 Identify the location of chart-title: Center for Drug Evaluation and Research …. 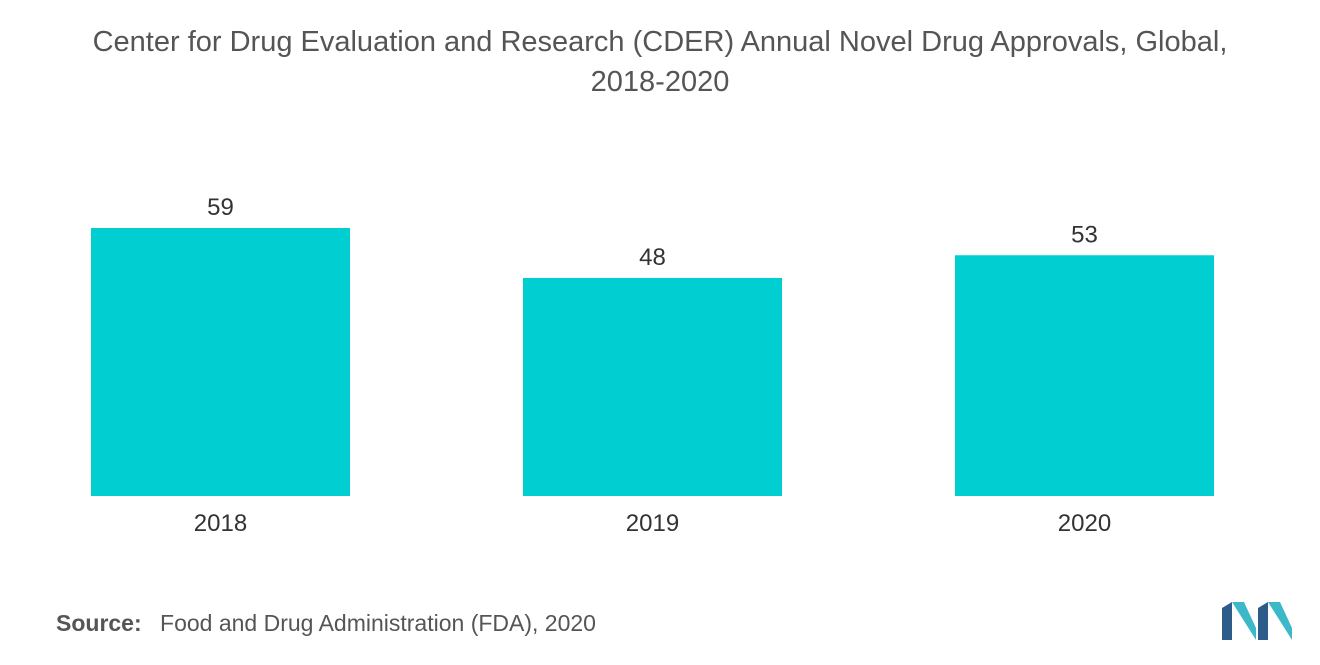
(660, 62).